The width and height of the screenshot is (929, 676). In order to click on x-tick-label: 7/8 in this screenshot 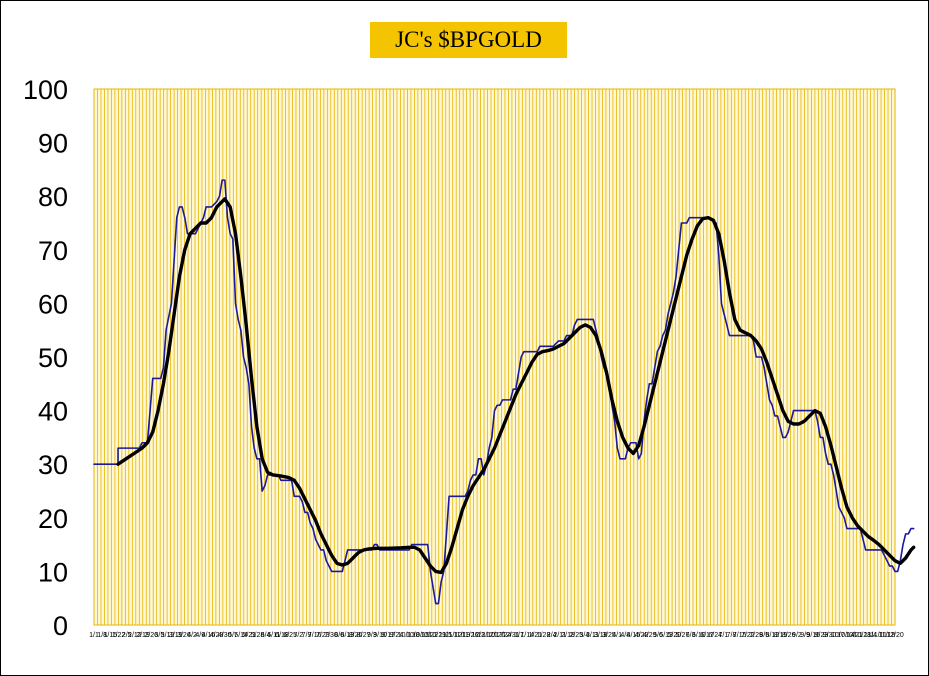, I will do `click(732, 635)`.